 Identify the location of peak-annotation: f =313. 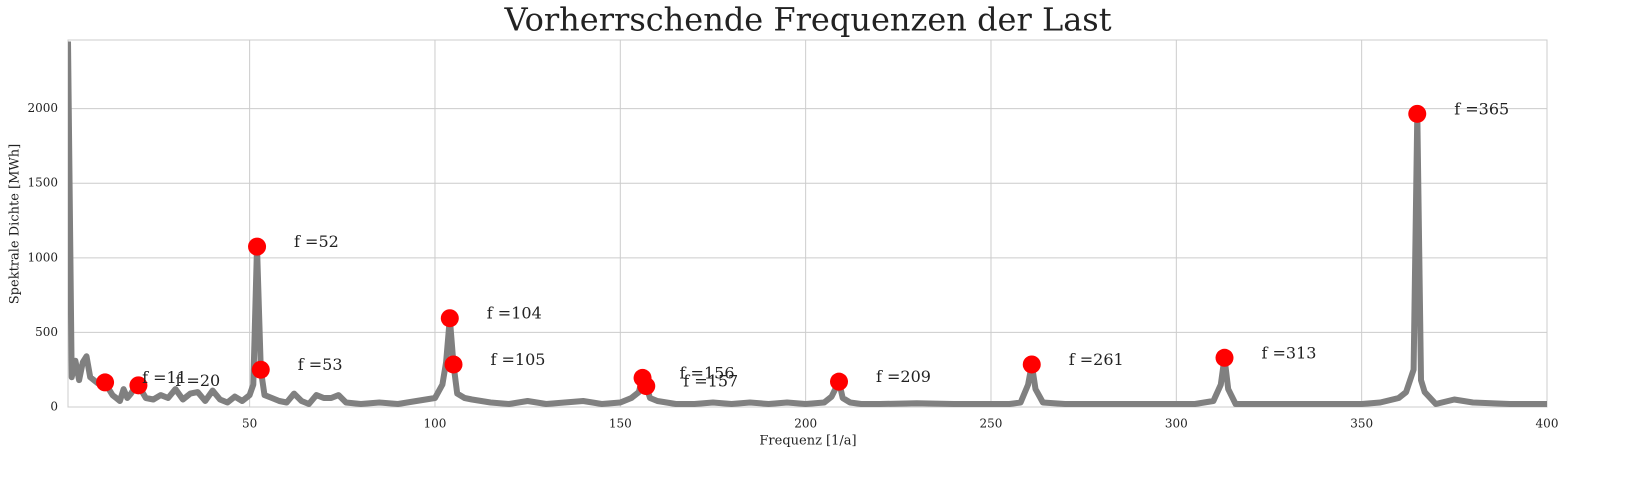
(1289, 352).